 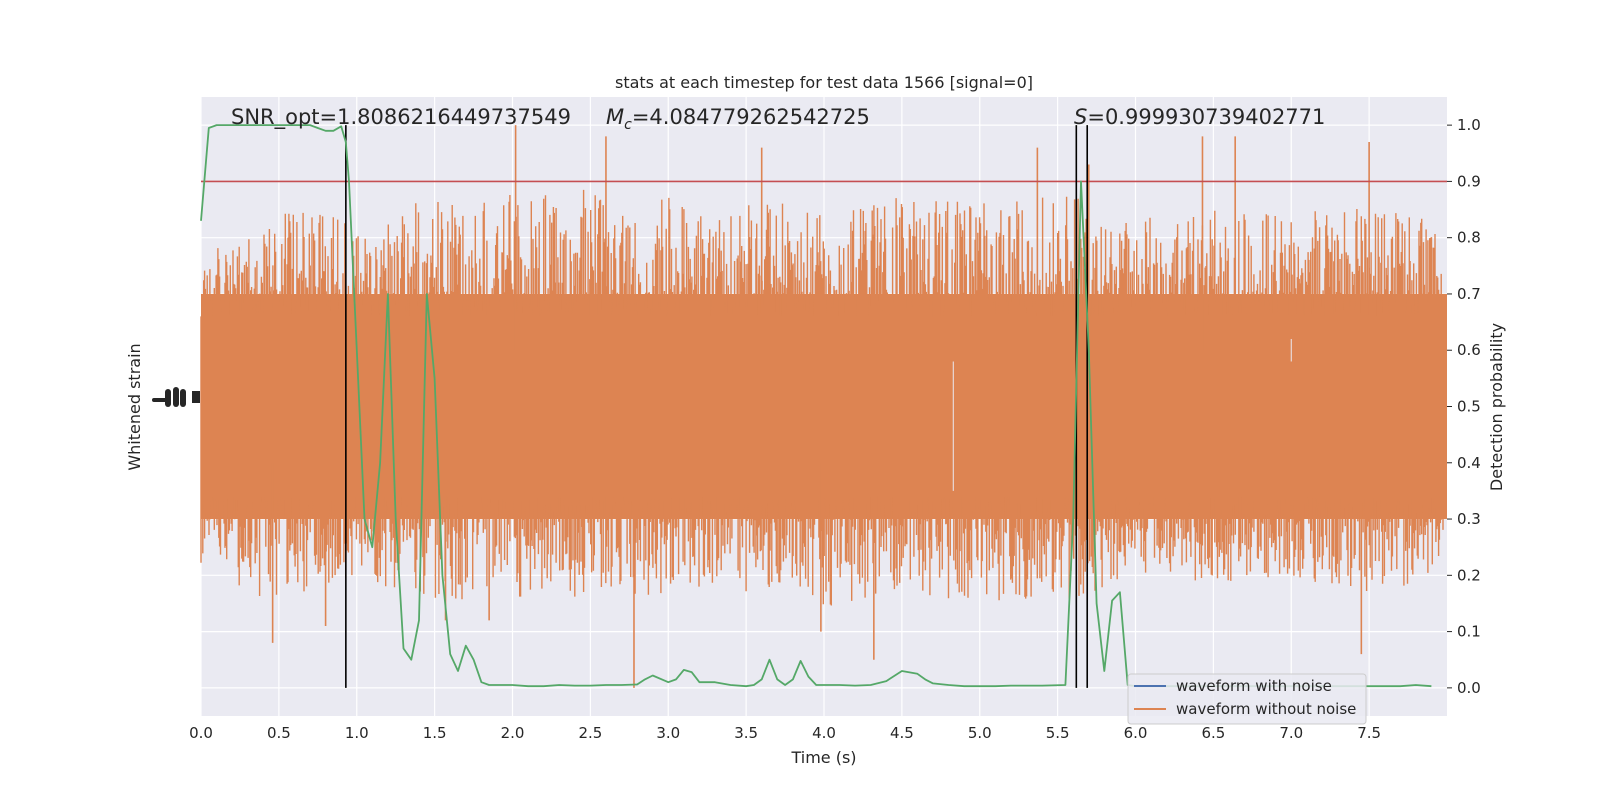 What do you see at coordinates (401, 117) in the screenshot?
I see `snr-annotation: SNR_opt=1.8086216449737549` at bounding box center [401, 117].